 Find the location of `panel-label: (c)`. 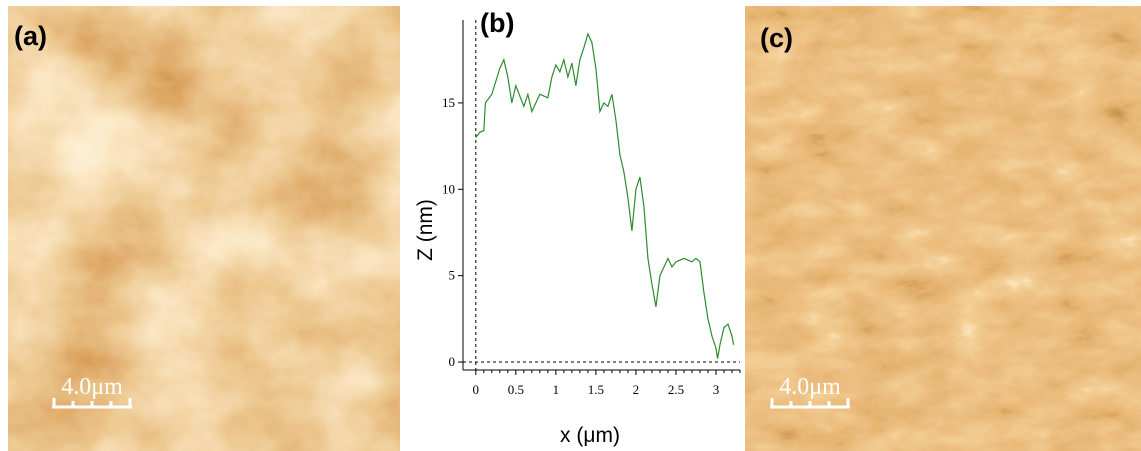

panel-label: (c) is located at coordinates (776, 38).